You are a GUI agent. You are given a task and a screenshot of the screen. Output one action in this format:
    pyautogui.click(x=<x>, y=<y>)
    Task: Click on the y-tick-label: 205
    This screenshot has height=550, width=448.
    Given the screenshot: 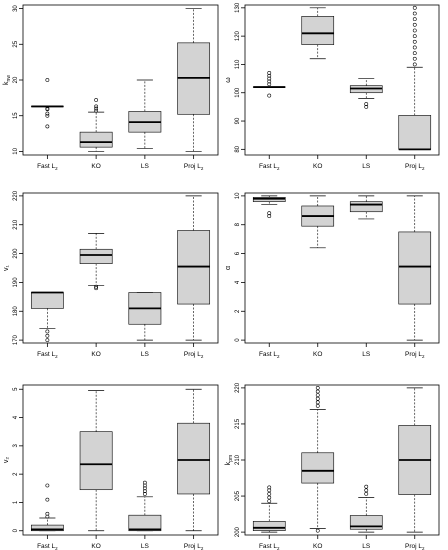 What is the action you would take?
    pyautogui.click(x=238, y=495)
    